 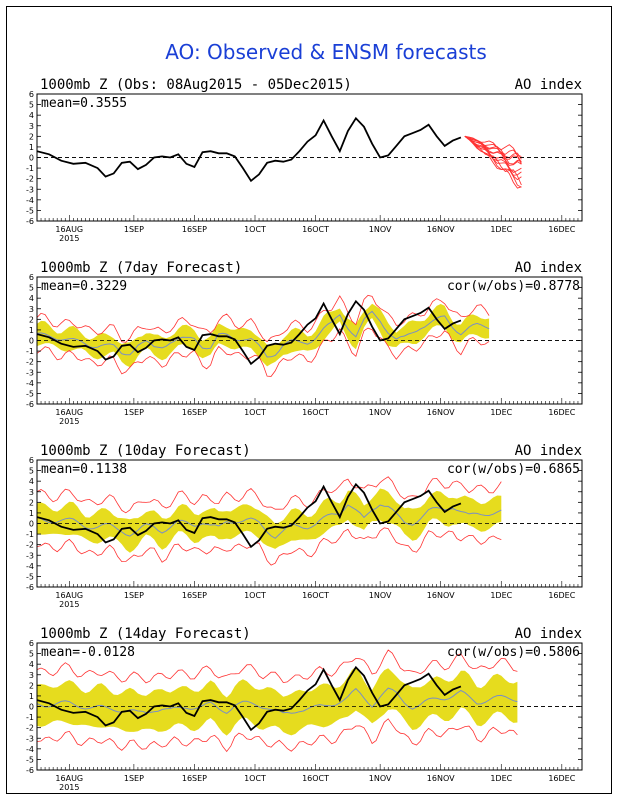 What do you see at coordinates (196, 85) in the screenshot?
I see `panel-title: 1000mb Z (Obs: 08Aug2015 - 05Dec2015)` at bounding box center [196, 85].